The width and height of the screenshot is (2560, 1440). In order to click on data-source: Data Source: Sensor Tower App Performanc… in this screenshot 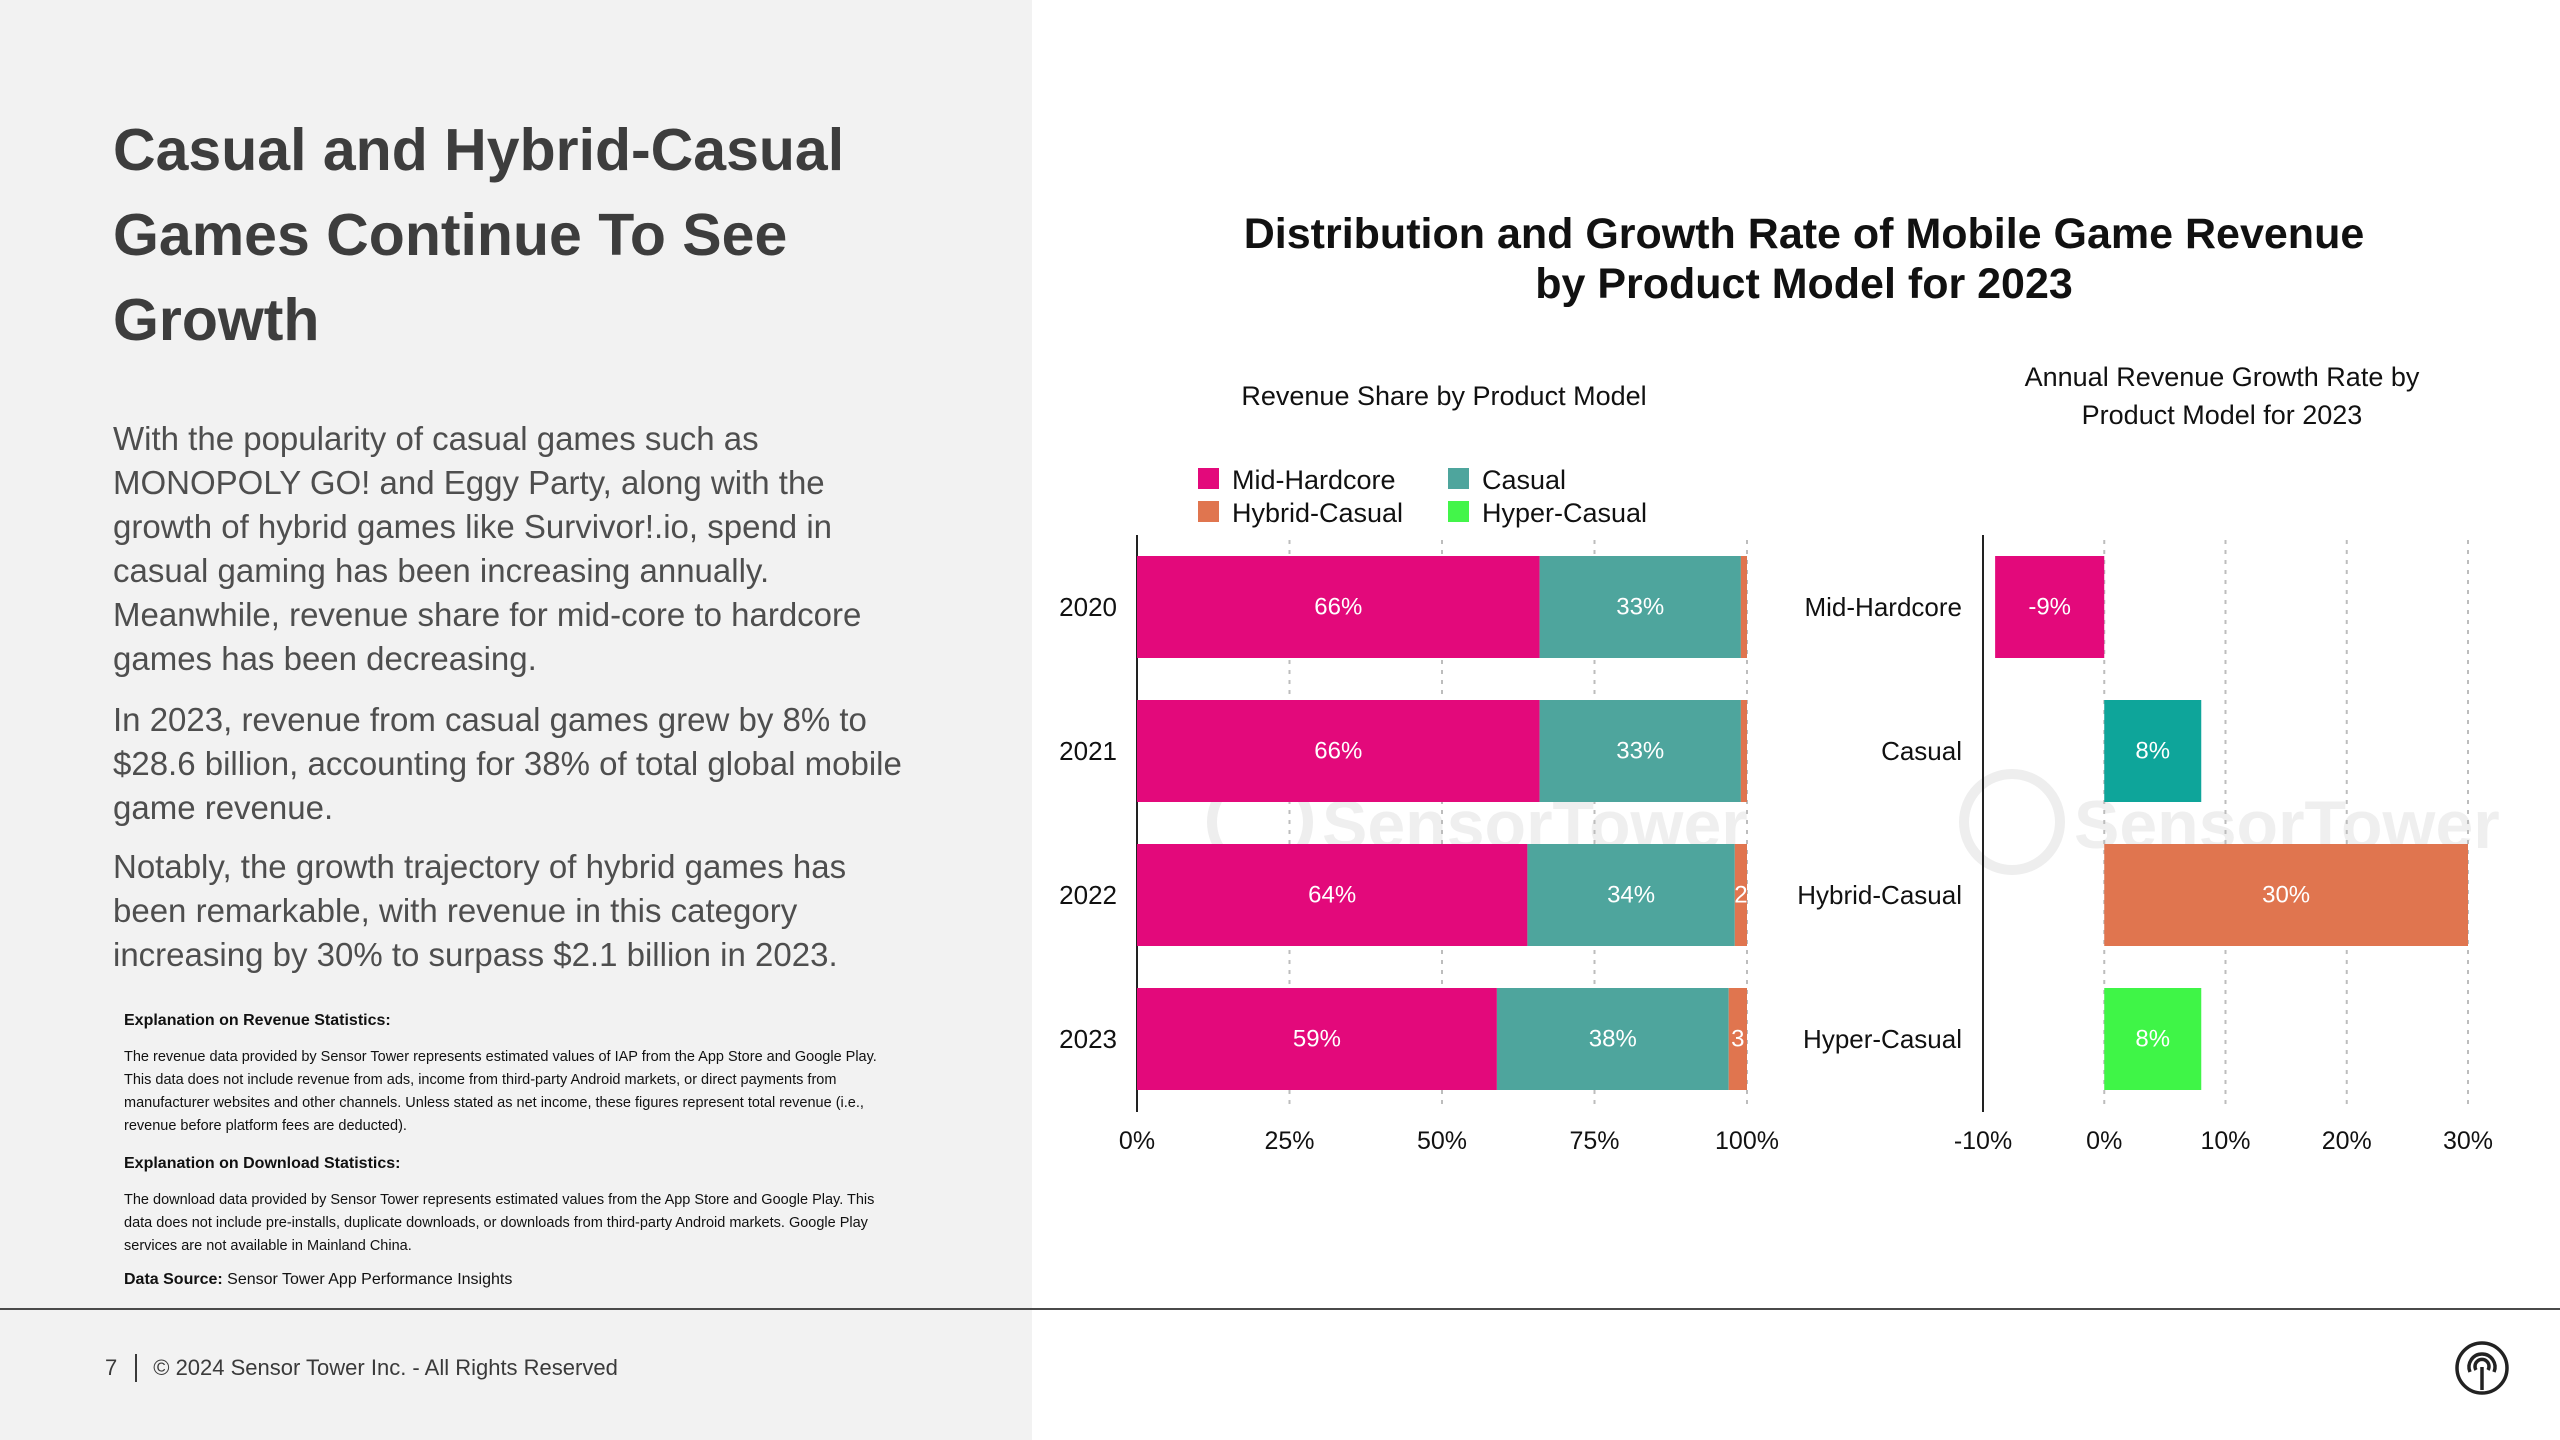, I will do `click(318, 1280)`.